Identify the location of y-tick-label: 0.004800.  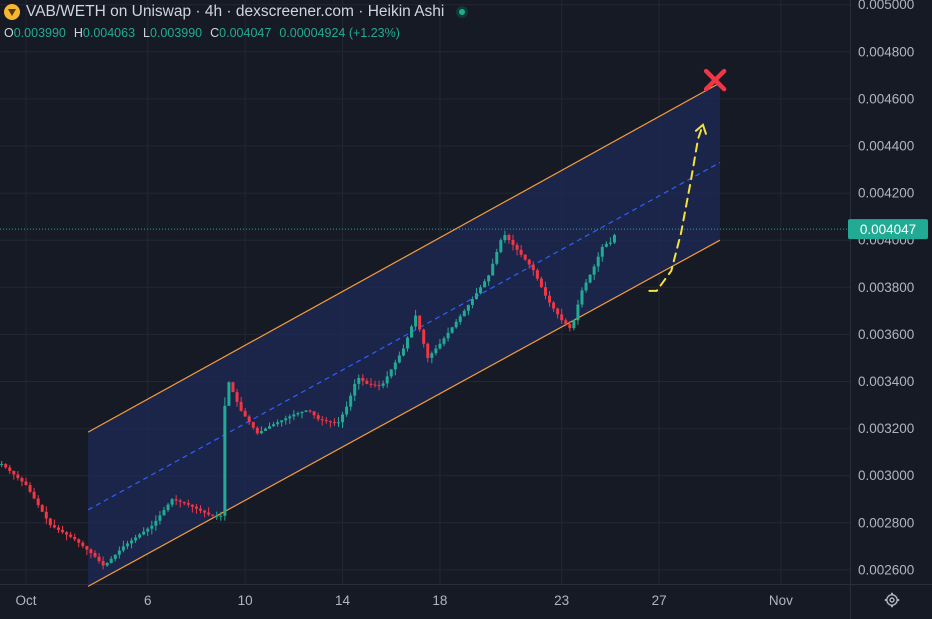
(886, 51).